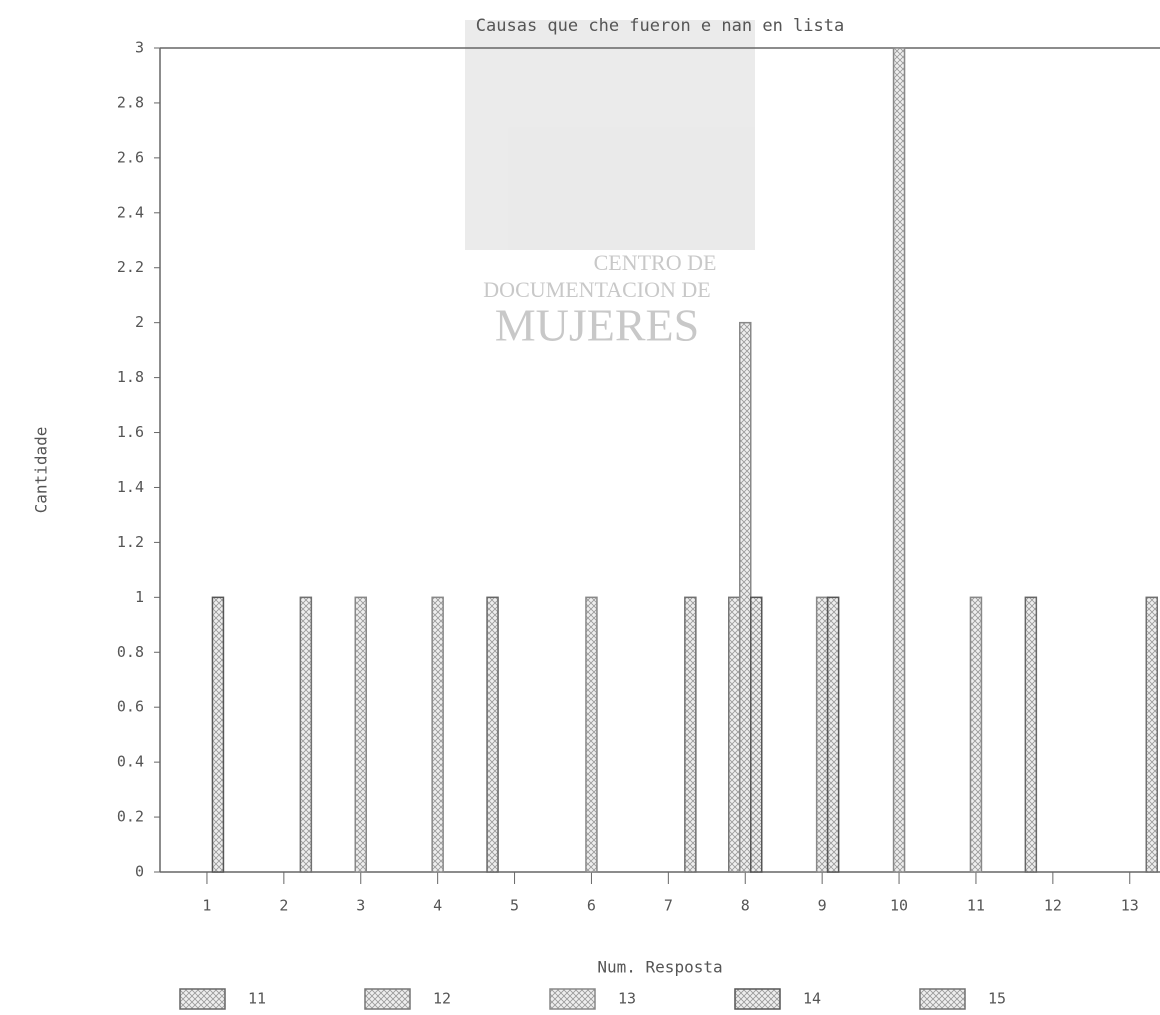 The width and height of the screenshot is (1160, 1015). Describe the element at coordinates (360, 906) in the screenshot. I see `x-tick-label: 3` at that location.